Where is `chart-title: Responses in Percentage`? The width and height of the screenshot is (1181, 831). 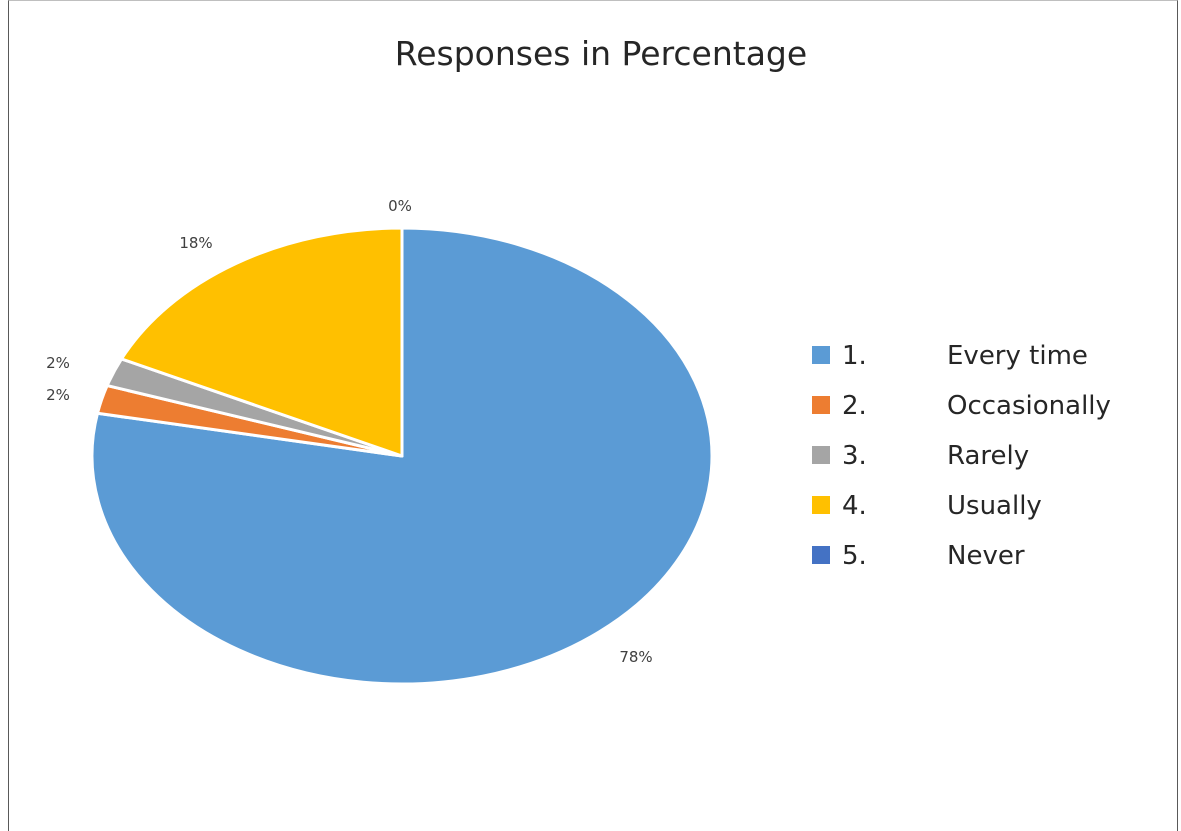
chart-title: Responses in Percentage is located at coordinates (601, 53).